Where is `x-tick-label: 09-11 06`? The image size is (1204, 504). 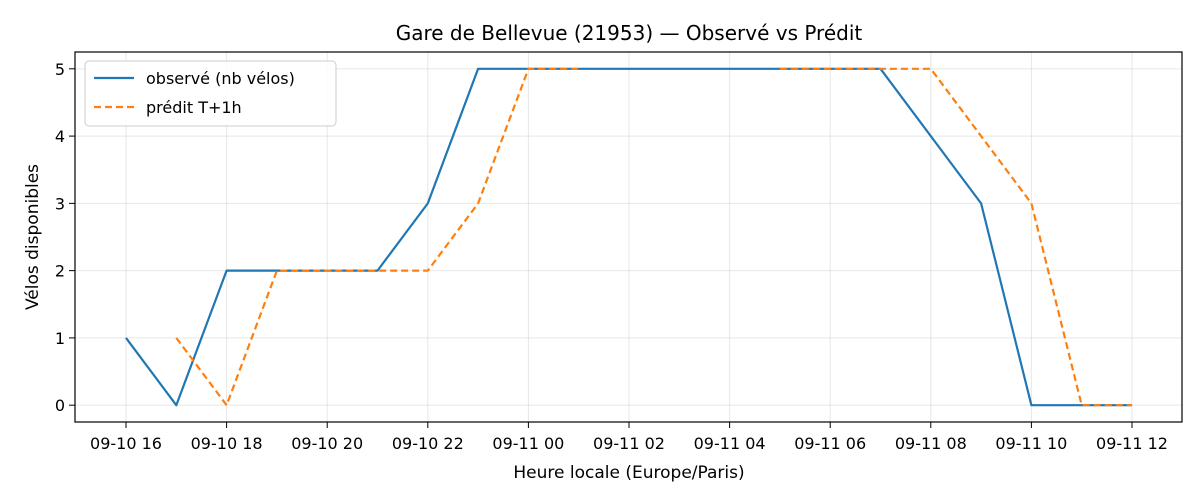
x-tick-label: 09-11 06 is located at coordinates (830, 443).